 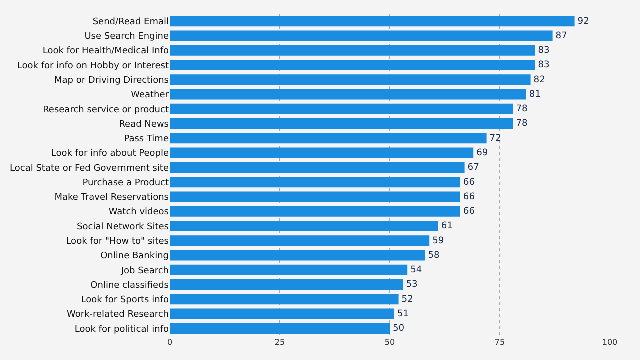 I want to click on y-tick-label: Send/Read Email, so click(x=130, y=22).